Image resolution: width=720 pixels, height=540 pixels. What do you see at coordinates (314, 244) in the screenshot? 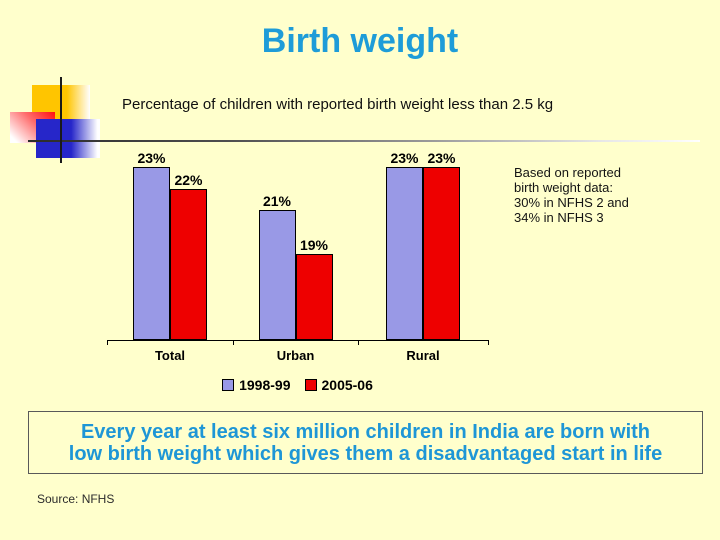
I see `bar-value-label-2005-06-urban: 19%` at bounding box center [314, 244].